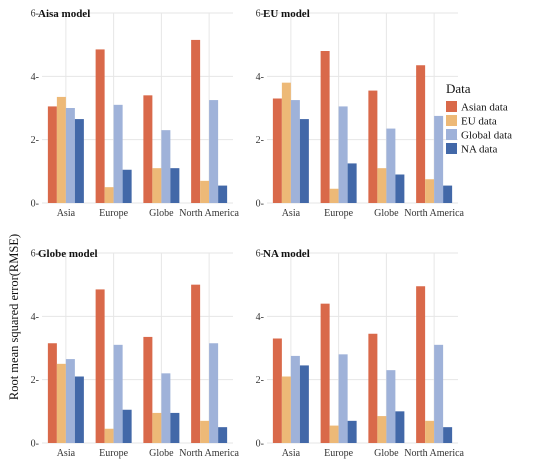 The width and height of the screenshot is (550, 467). What do you see at coordinates (479, 150) in the screenshot?
I see `legend-label: NA data` at bounding box center [479, 150].